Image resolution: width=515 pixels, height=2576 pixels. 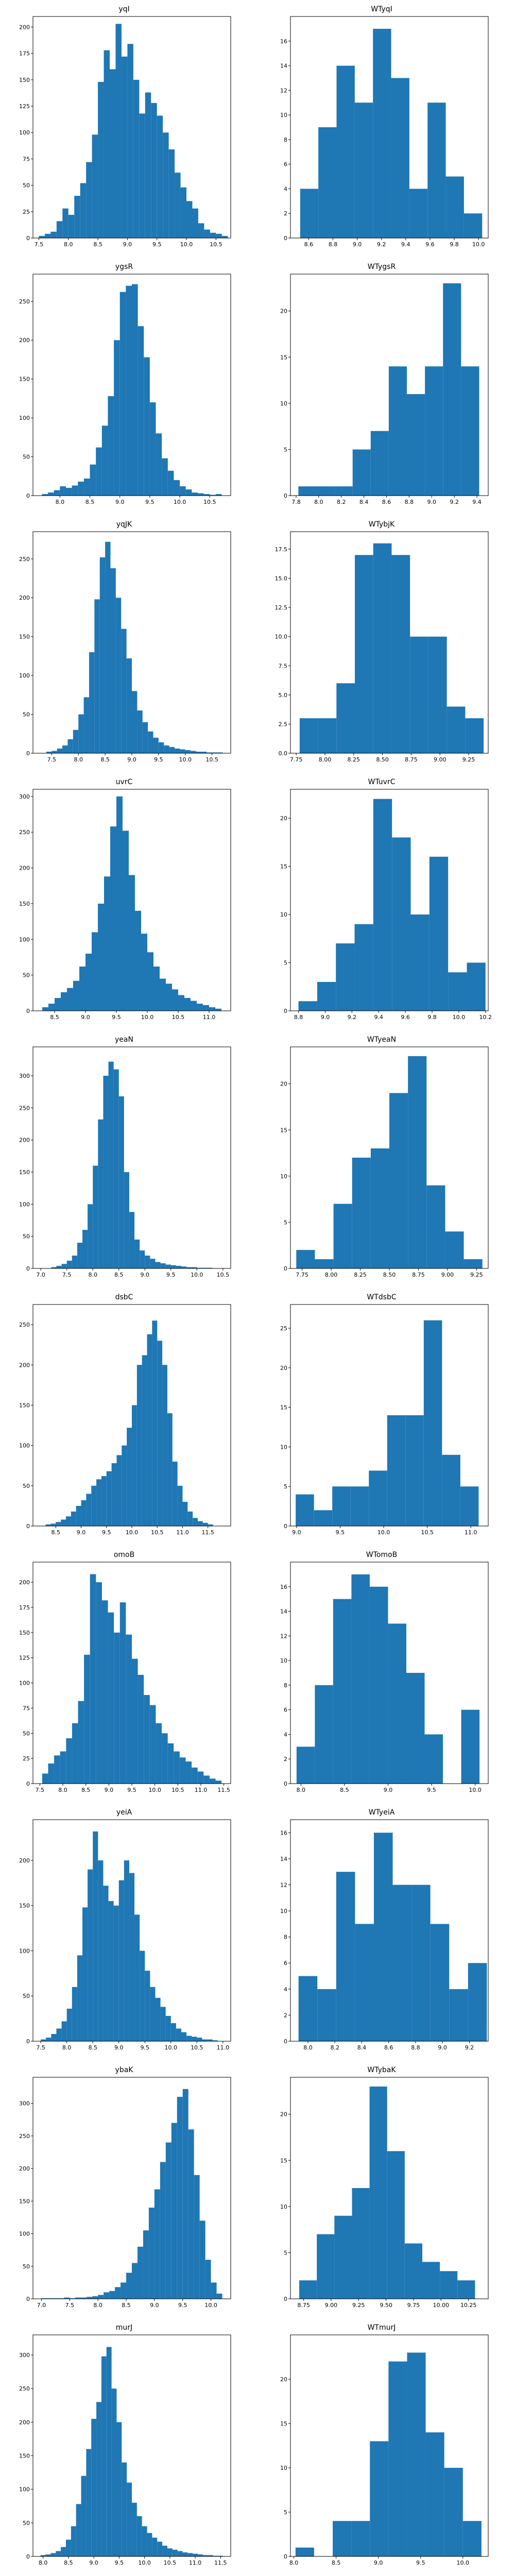 I want to click on histogram-svg: 8.0 8.2 8.4 8.6 8.8 9.0 9.2 0 2 4 6 8 10 12 14 16, so click(x=384, y=1935).